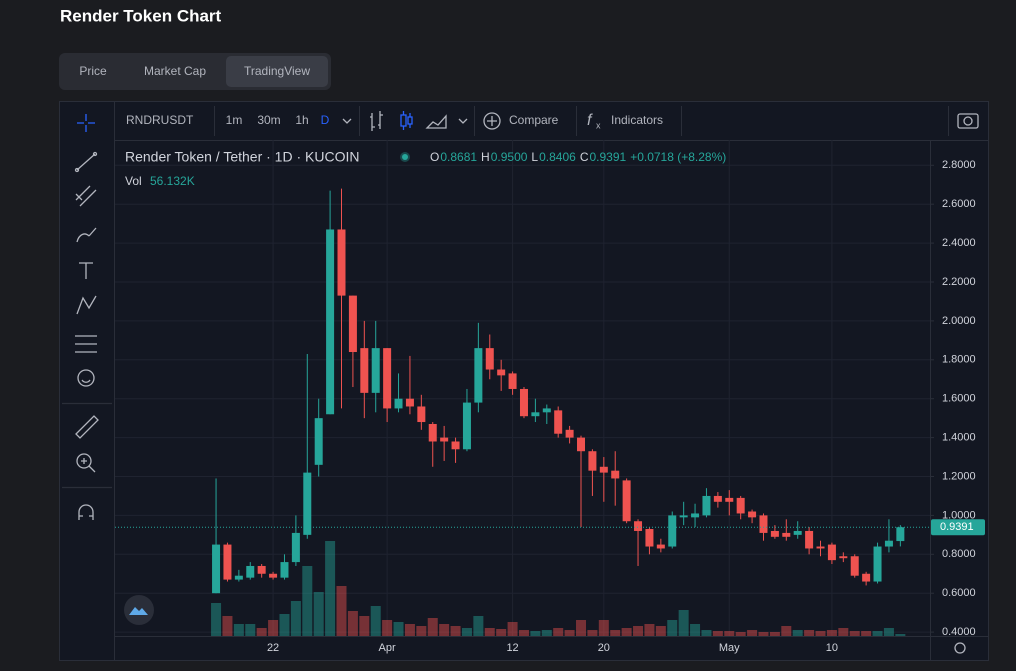  Describe the element at coordinates (959, 515) in the screenshot. I see `y-tick-label: 1.0000` at that location.